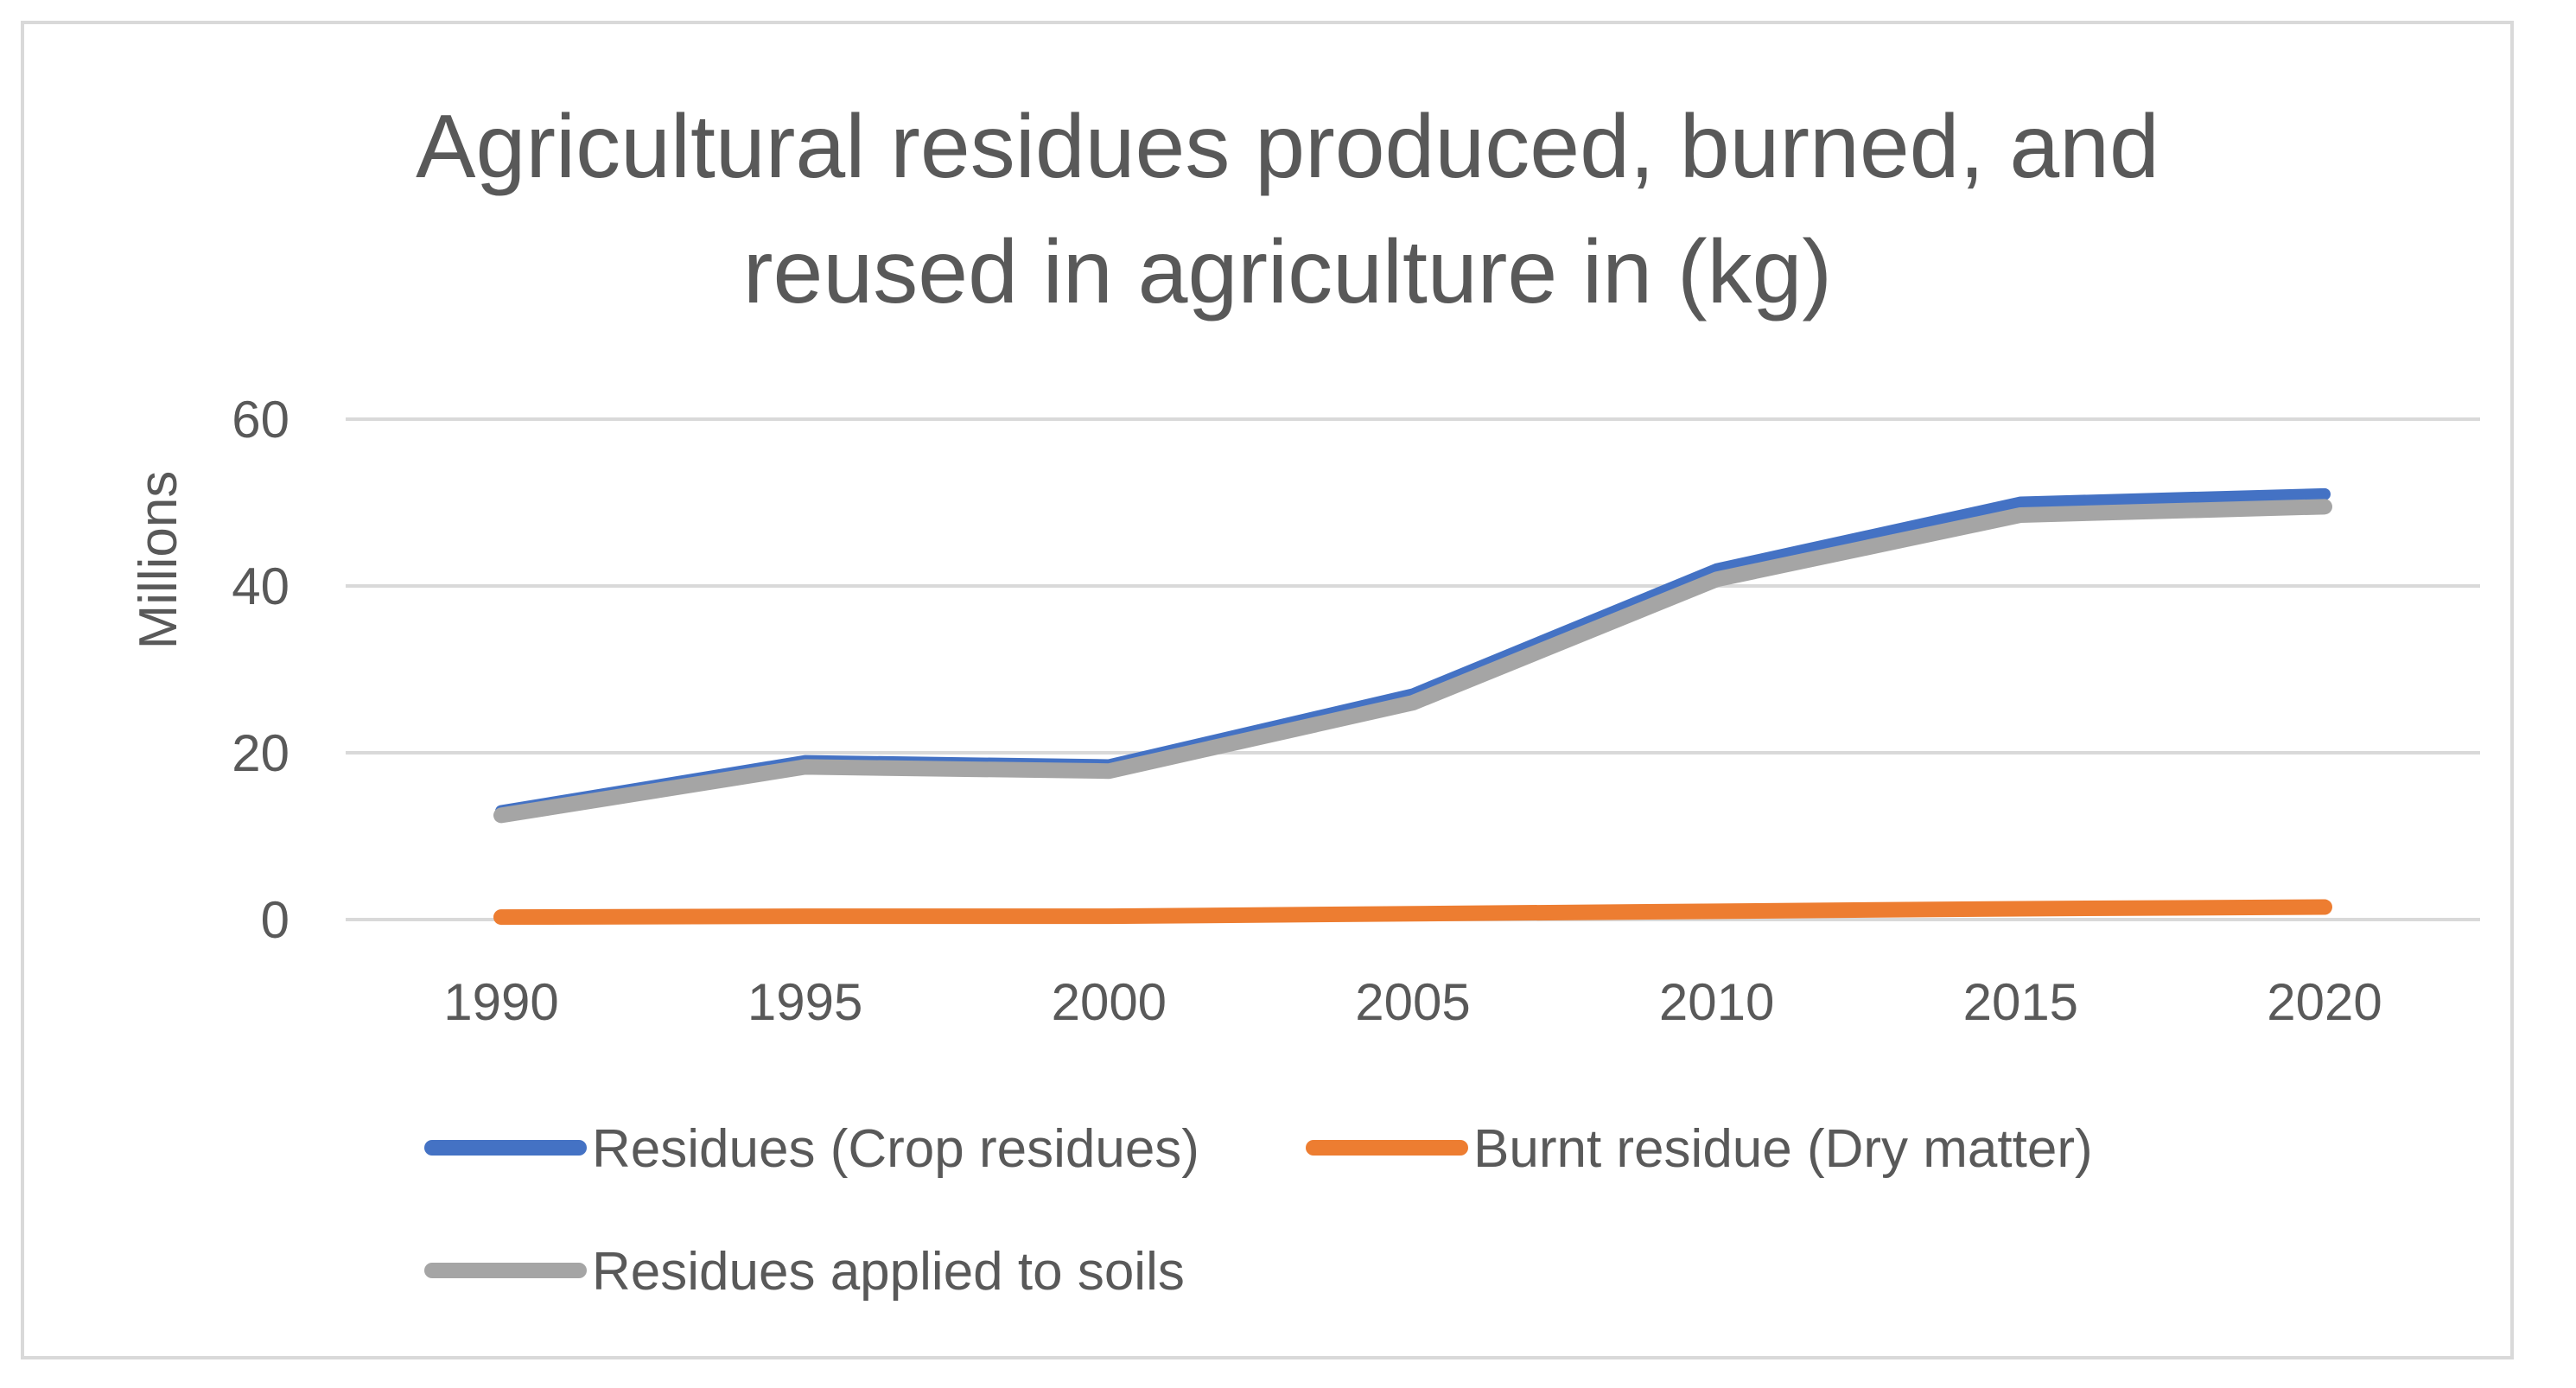  Describe the element at coordinates (2020, 1002) in the screenshot. I see `x-tick-label-2015: 2015` at that location.